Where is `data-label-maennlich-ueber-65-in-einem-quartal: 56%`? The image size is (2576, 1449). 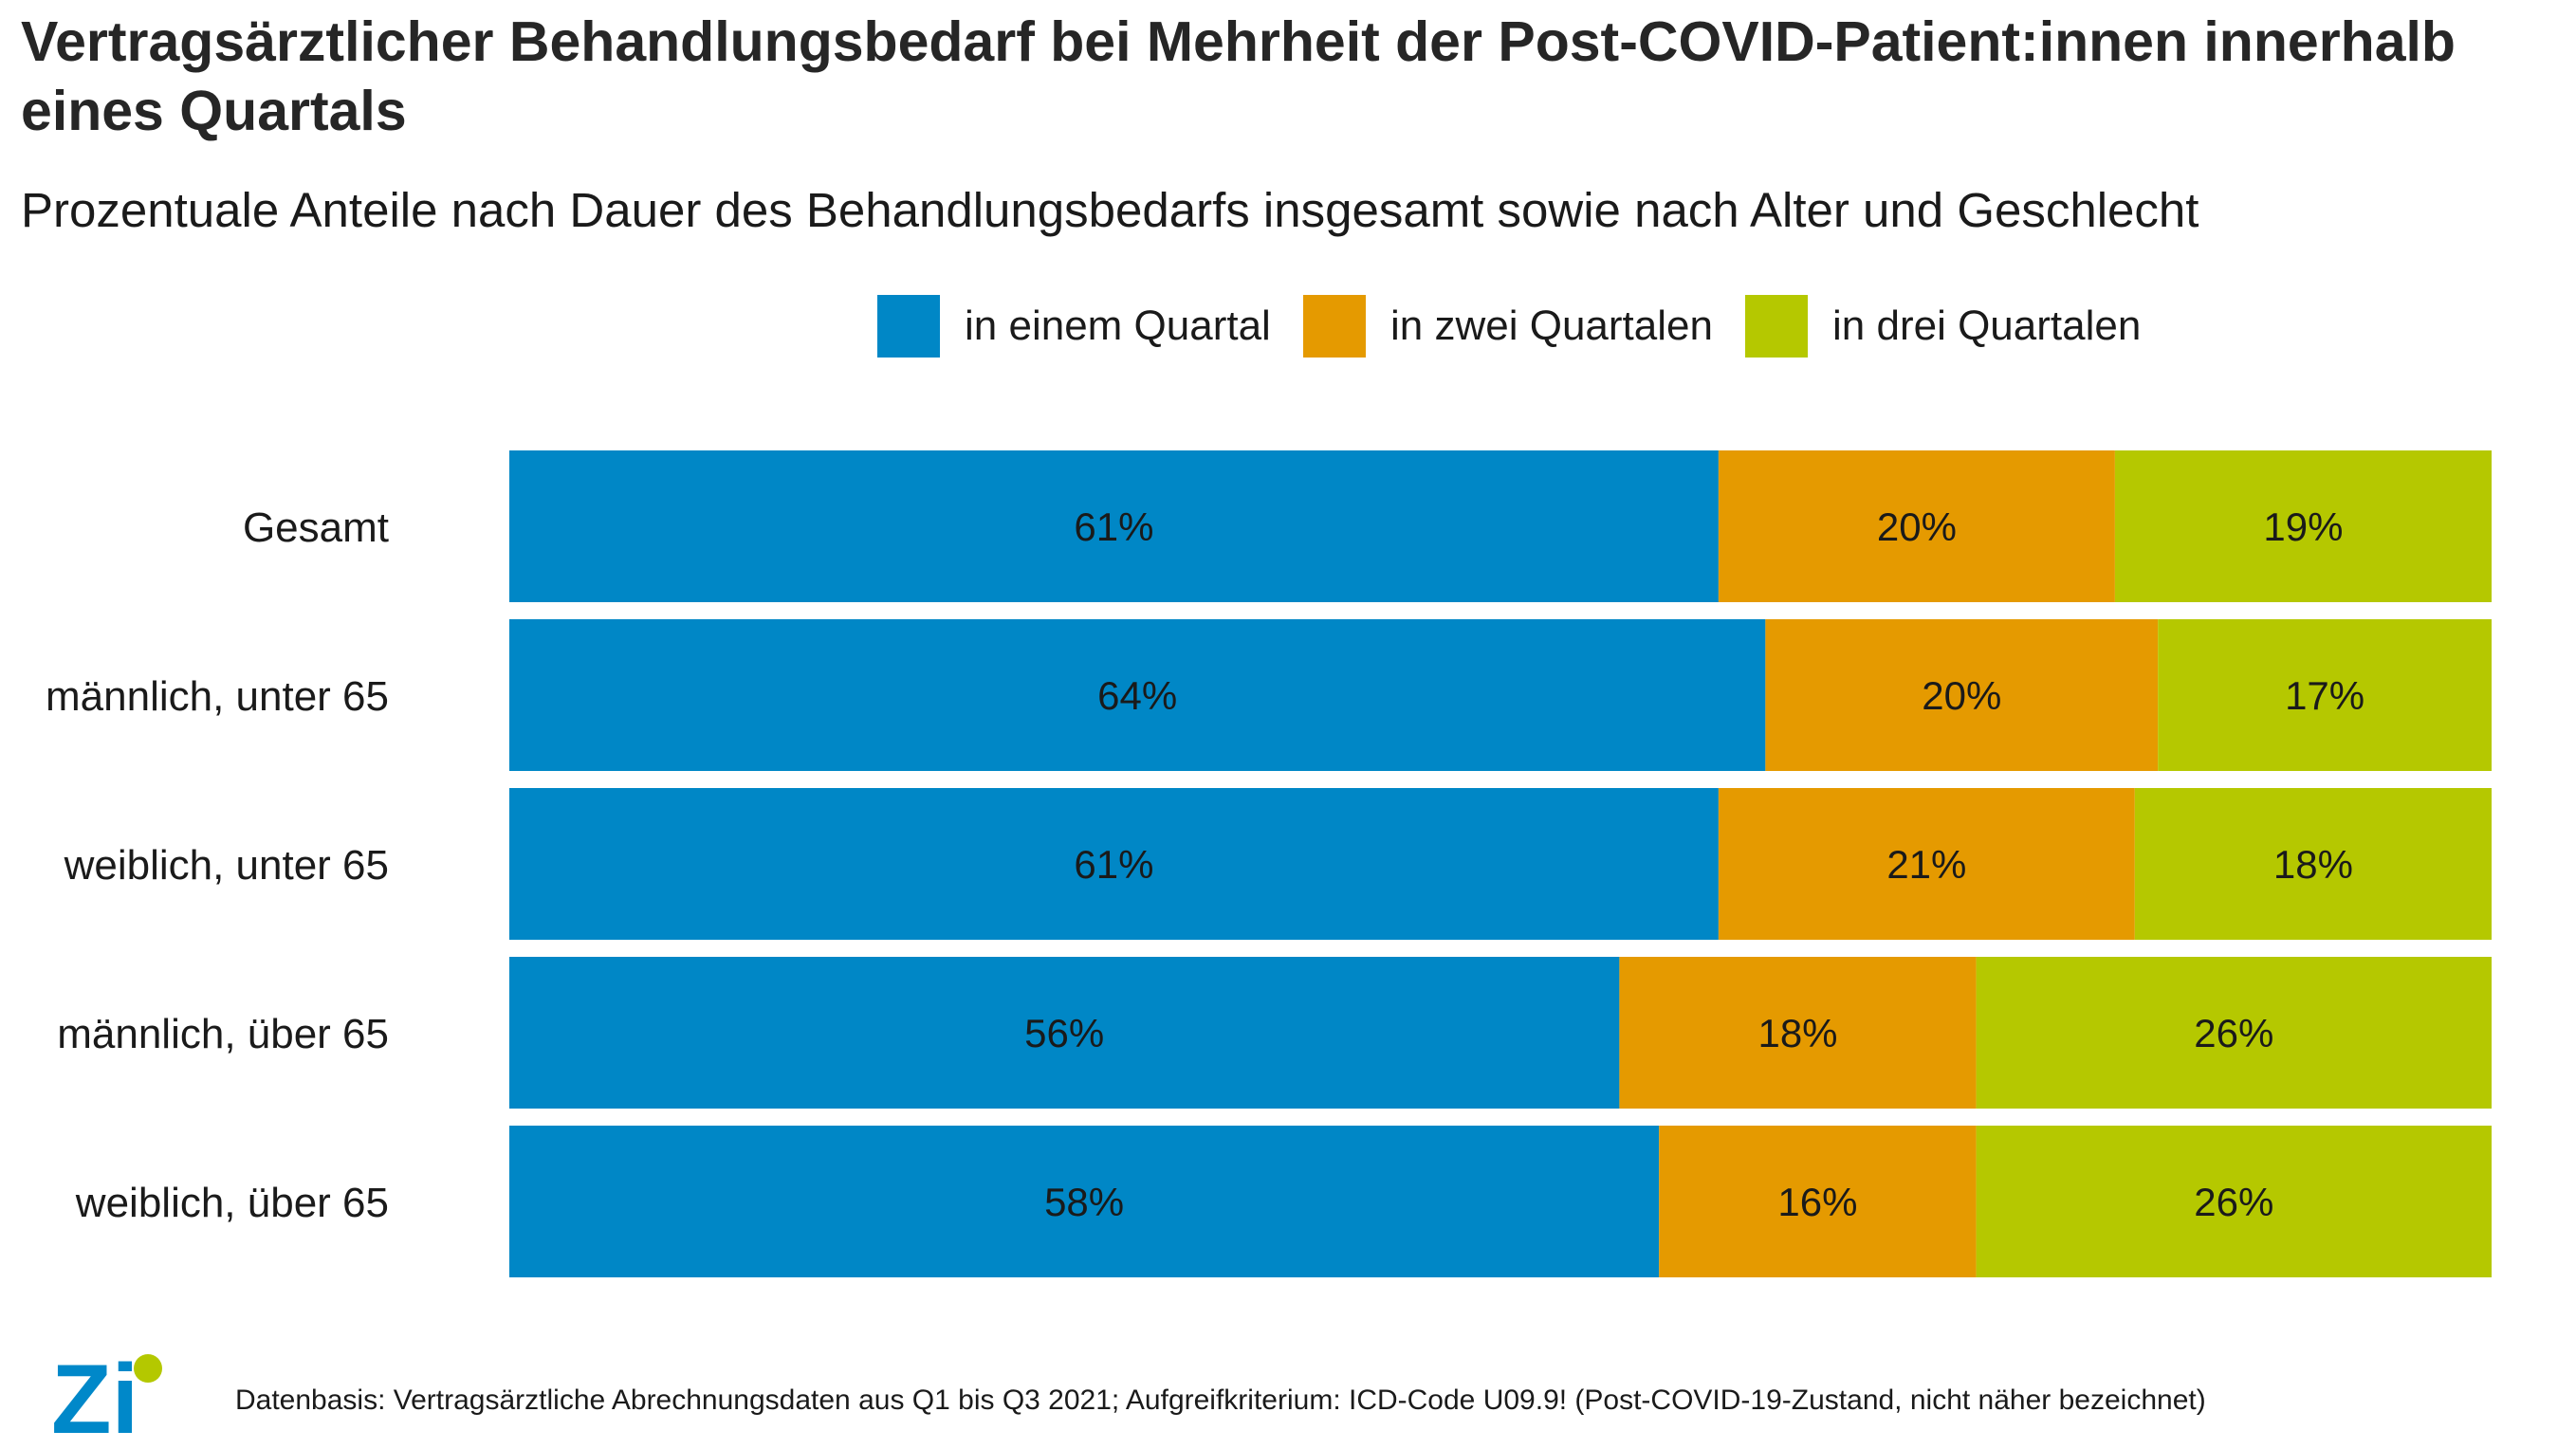
data-label-maennlich-ueber-65-in-einem-quartal: 56% is located at coordinates (1064, 1033).